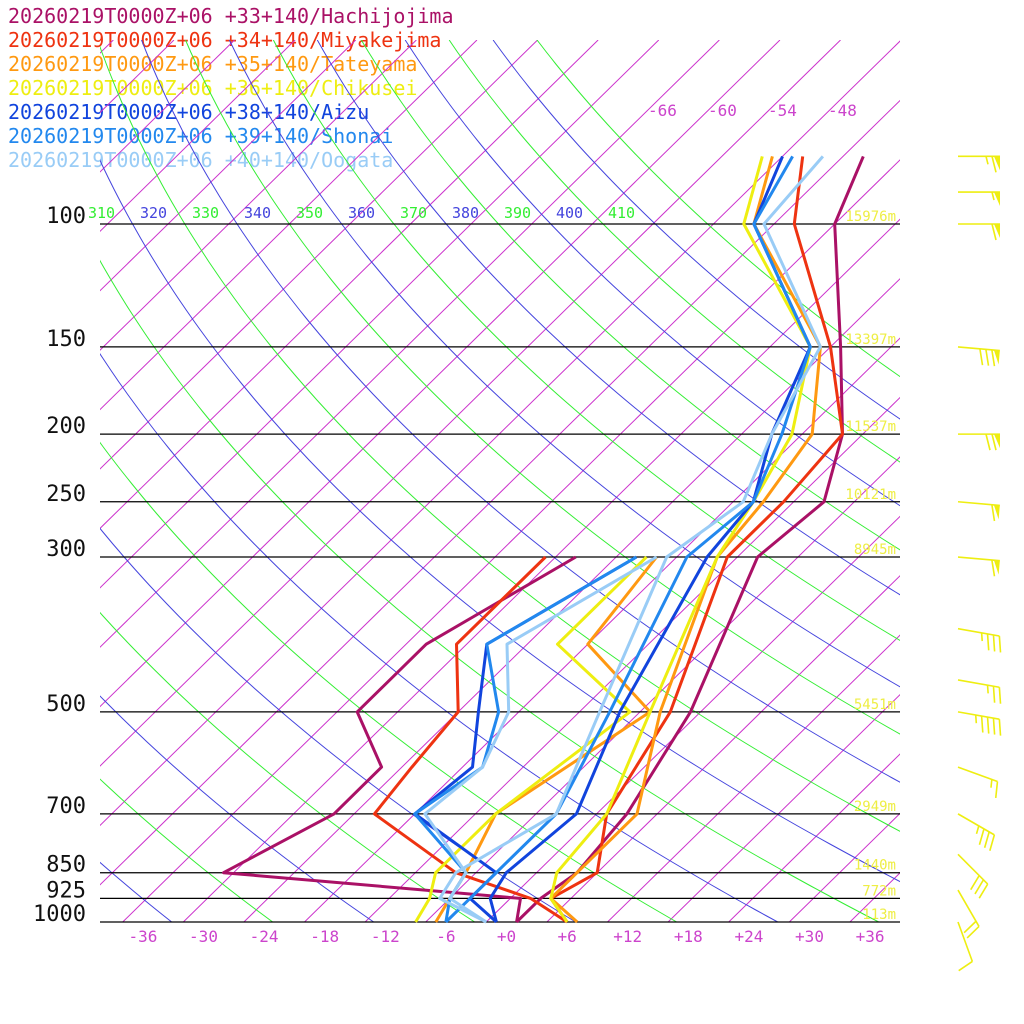 Image resolution: width=1024 pixels, height=1024 pixels. I want to click on isotherm-top-label: -48, so click(842, 110).